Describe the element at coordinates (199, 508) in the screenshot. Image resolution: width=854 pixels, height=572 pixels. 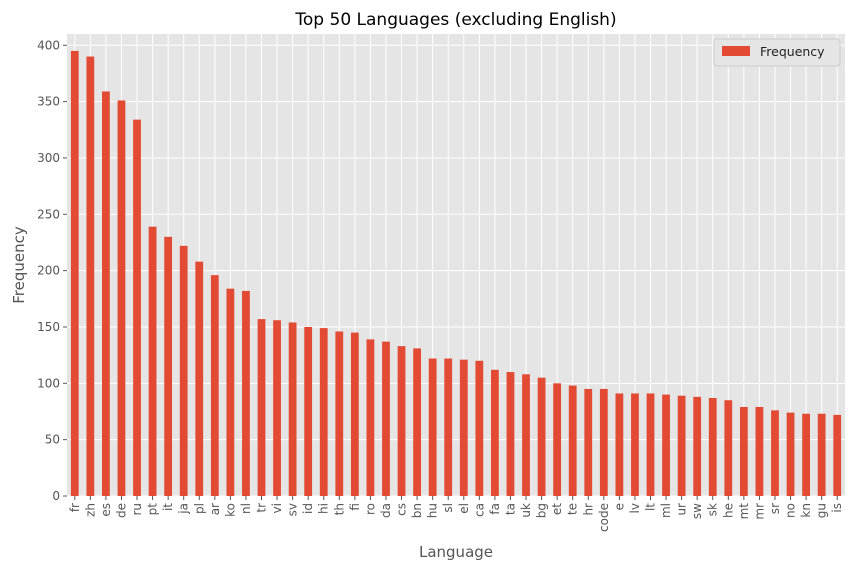
I see `x-tick-label-pl: pl` at that location.